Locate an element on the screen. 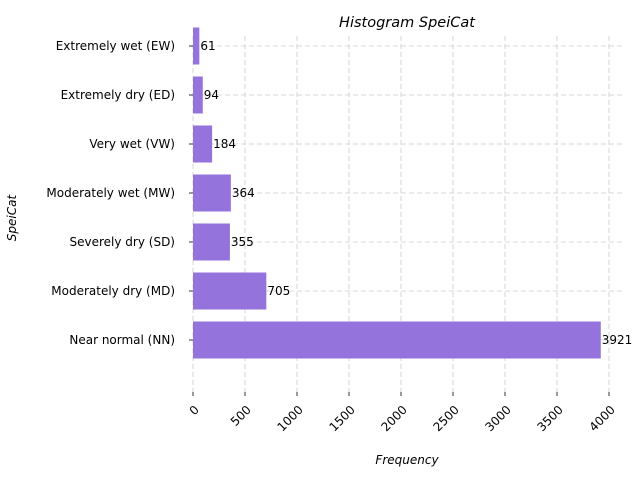 This screenshot has width=640, height=480. bar-value-label: 364 is located at coordinates (243, 193).